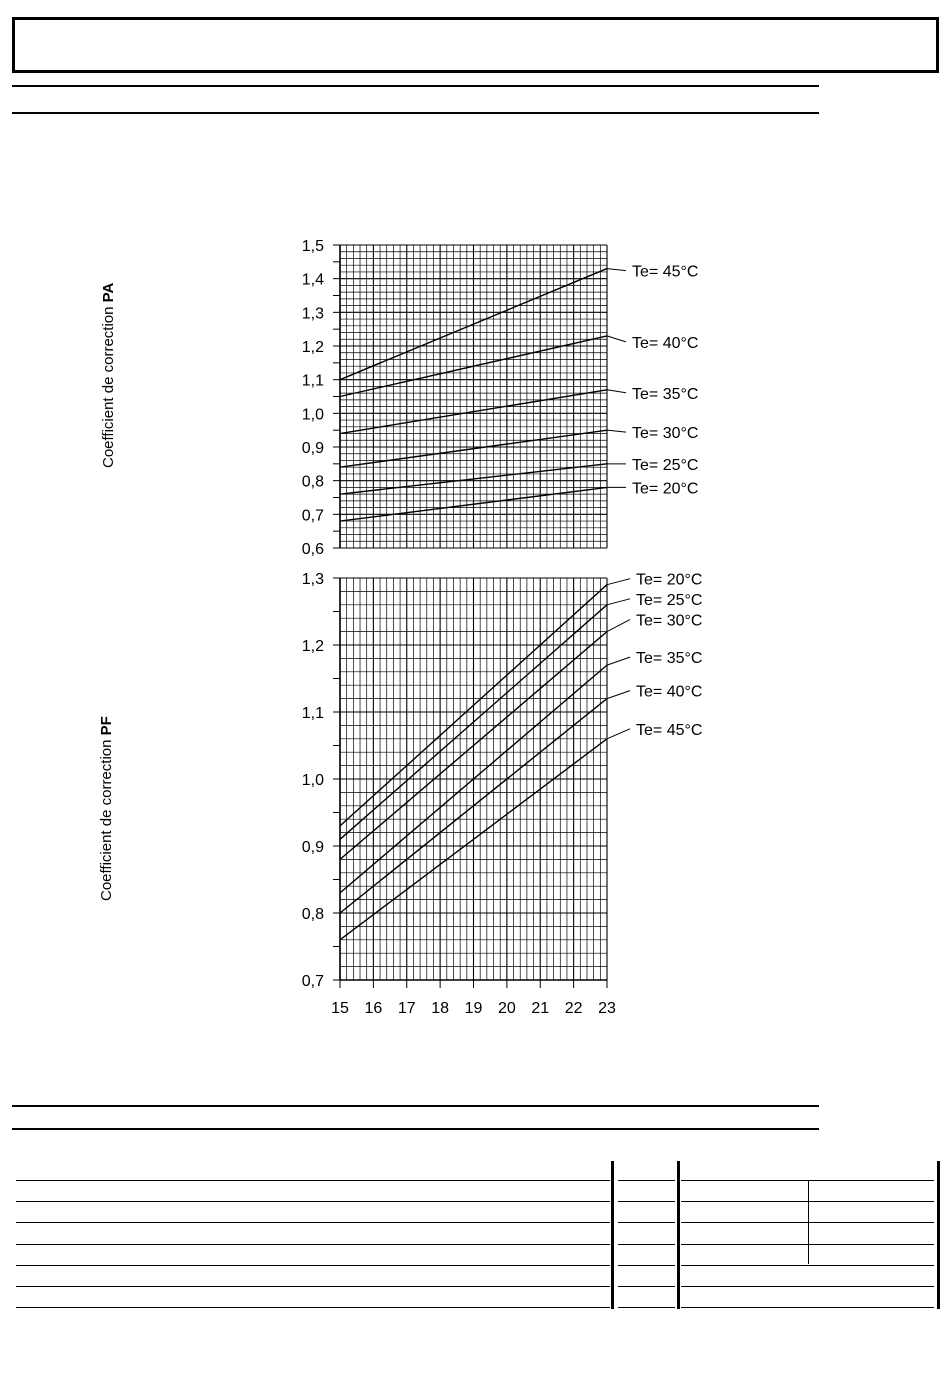  Describe the element at coordinates (313, 914) in the screenshot. I see `y-tick-label-pf: 0,8` at that location.